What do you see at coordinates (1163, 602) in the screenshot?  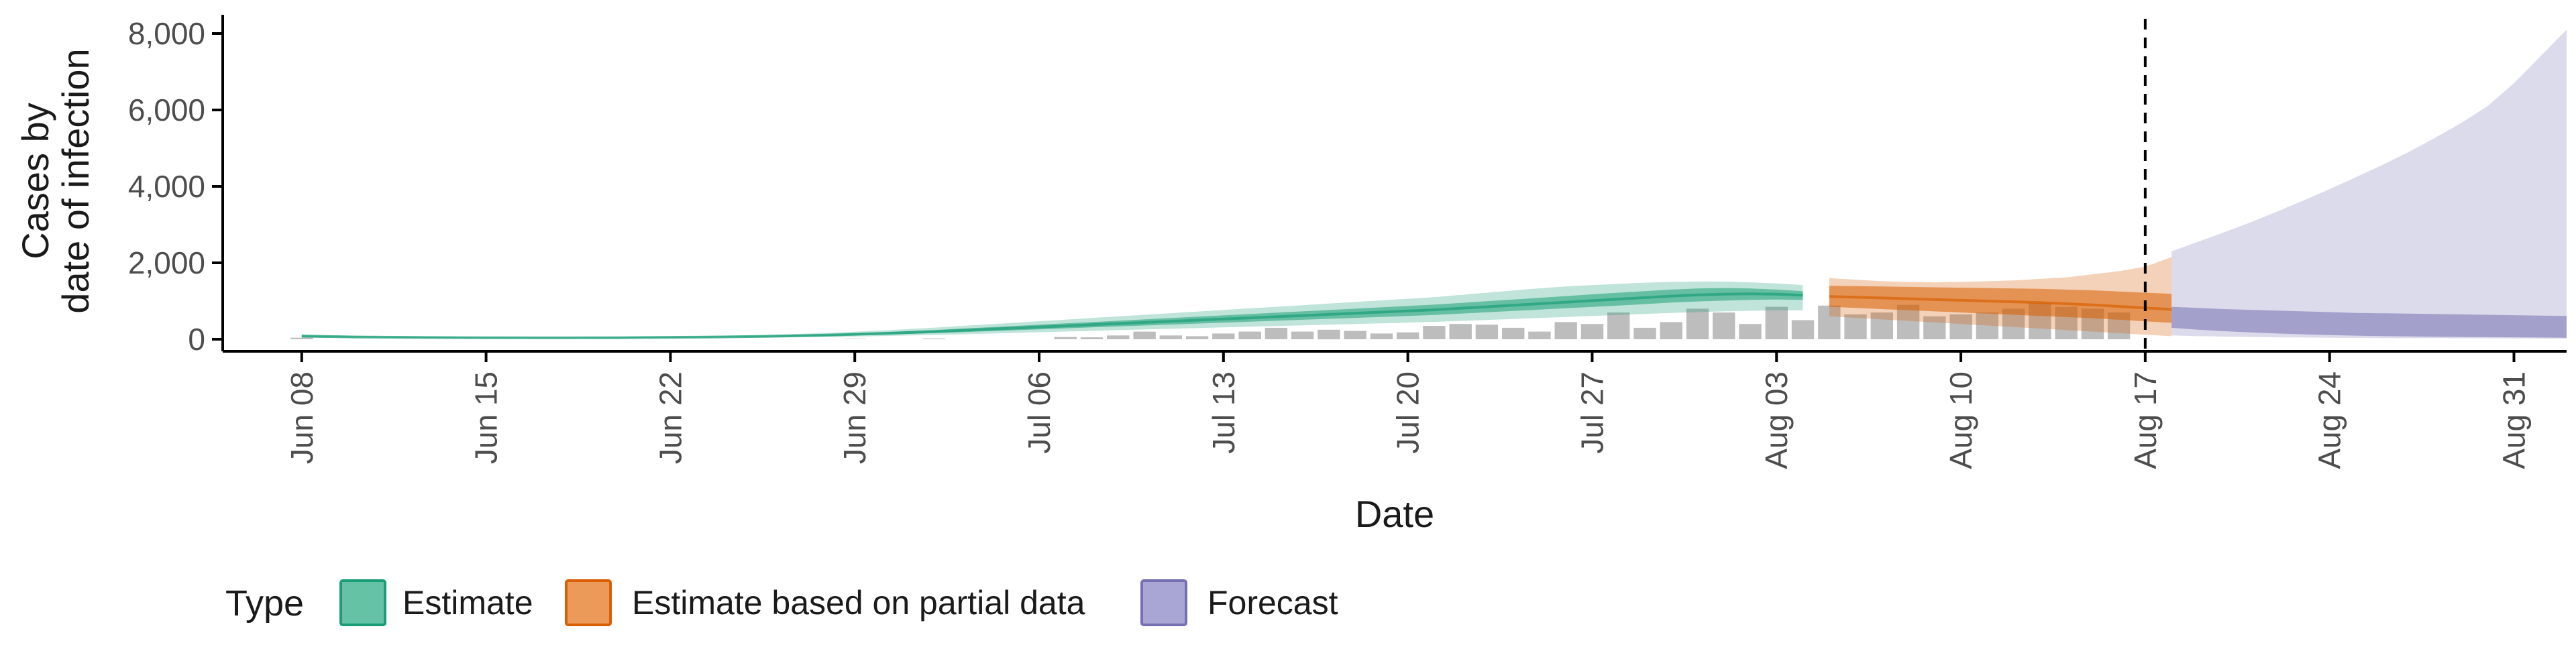 I see `legend-key-forecast` at bounding box center [1163, 602].